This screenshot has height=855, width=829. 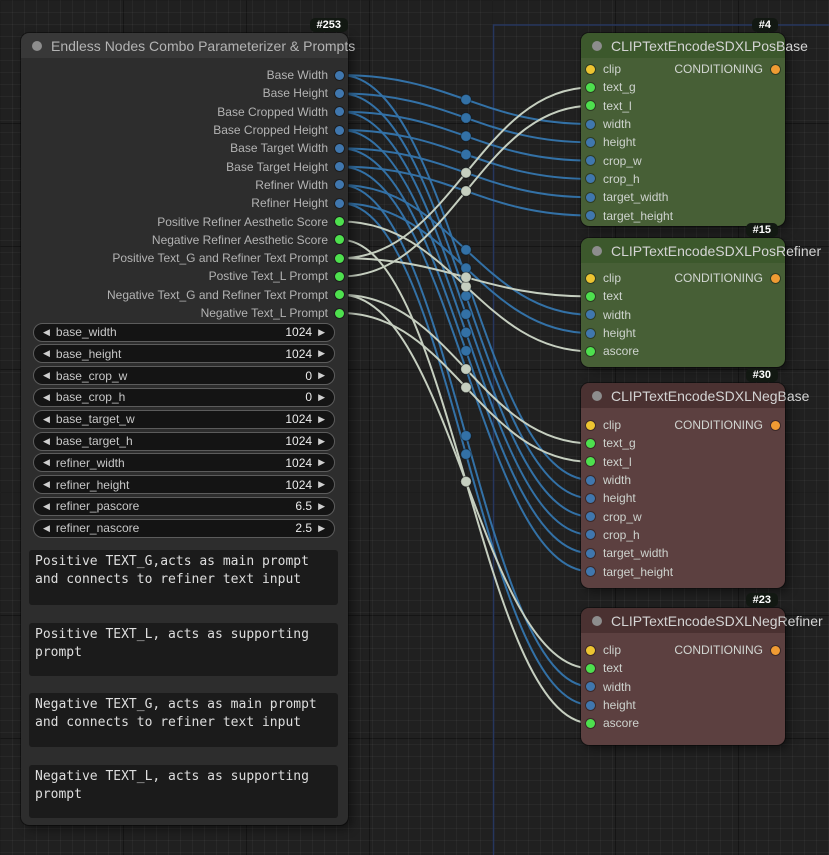 I want to click on node-title-bar: CLIPTextEncodeSDXLPosBase, so click(x=694, y=45).